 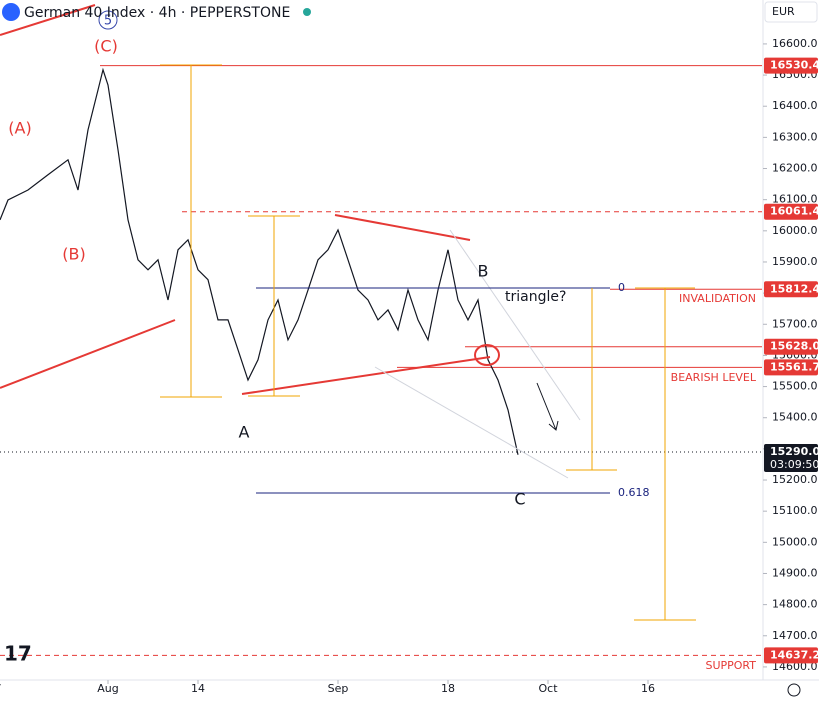 I want to click on currency-box, so click(x=791, y=12).